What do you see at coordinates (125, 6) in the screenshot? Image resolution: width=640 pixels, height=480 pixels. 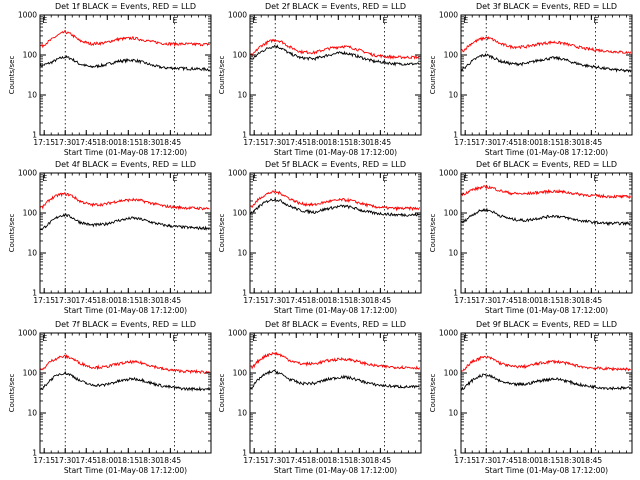 I see `panel-title: Det 1f BLACK = Events, RED = LLD` at bounding box center [125, 6].